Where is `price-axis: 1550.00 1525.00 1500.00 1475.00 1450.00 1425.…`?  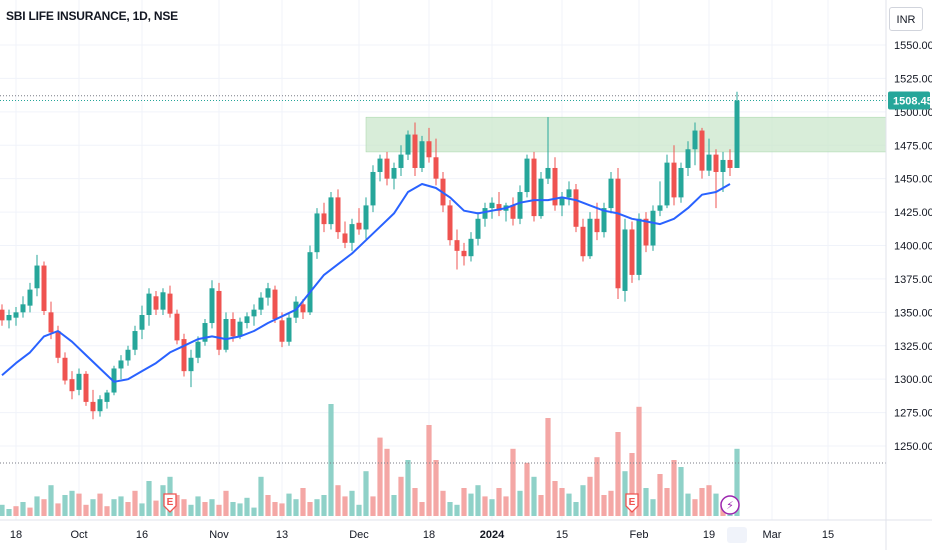 price-axis: 1550.00 1525.00 1500.00 1475.00 1450.00 1425.… is located at coordinates (913, 246).